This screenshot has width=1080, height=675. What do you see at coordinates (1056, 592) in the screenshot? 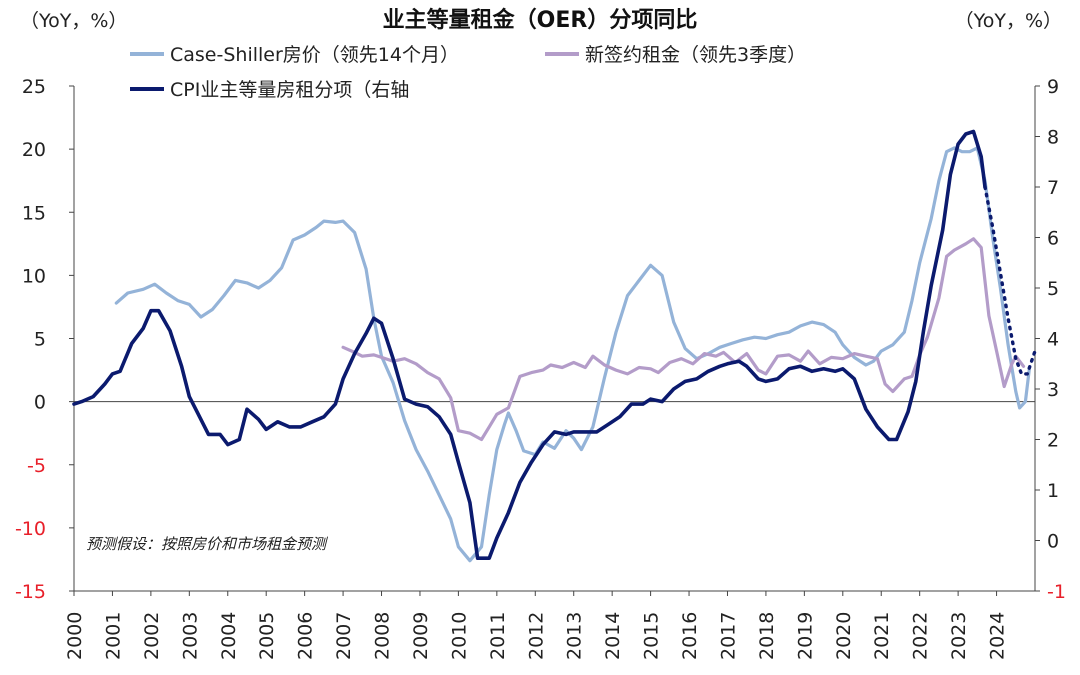
I see `right-tick-label: -1` at bounding box center [1056, 592].